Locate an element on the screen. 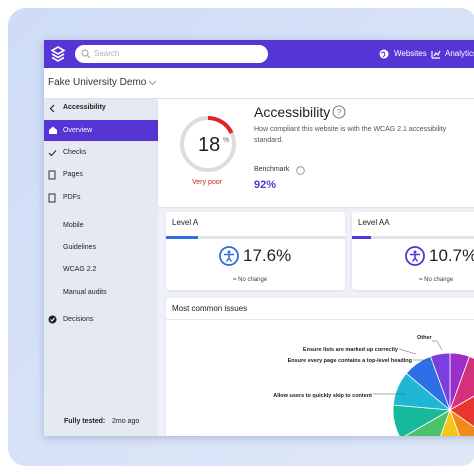 Image resolution: width=474 pixels, height=474 pixels. search-icon is located at coordinates (86, 54).